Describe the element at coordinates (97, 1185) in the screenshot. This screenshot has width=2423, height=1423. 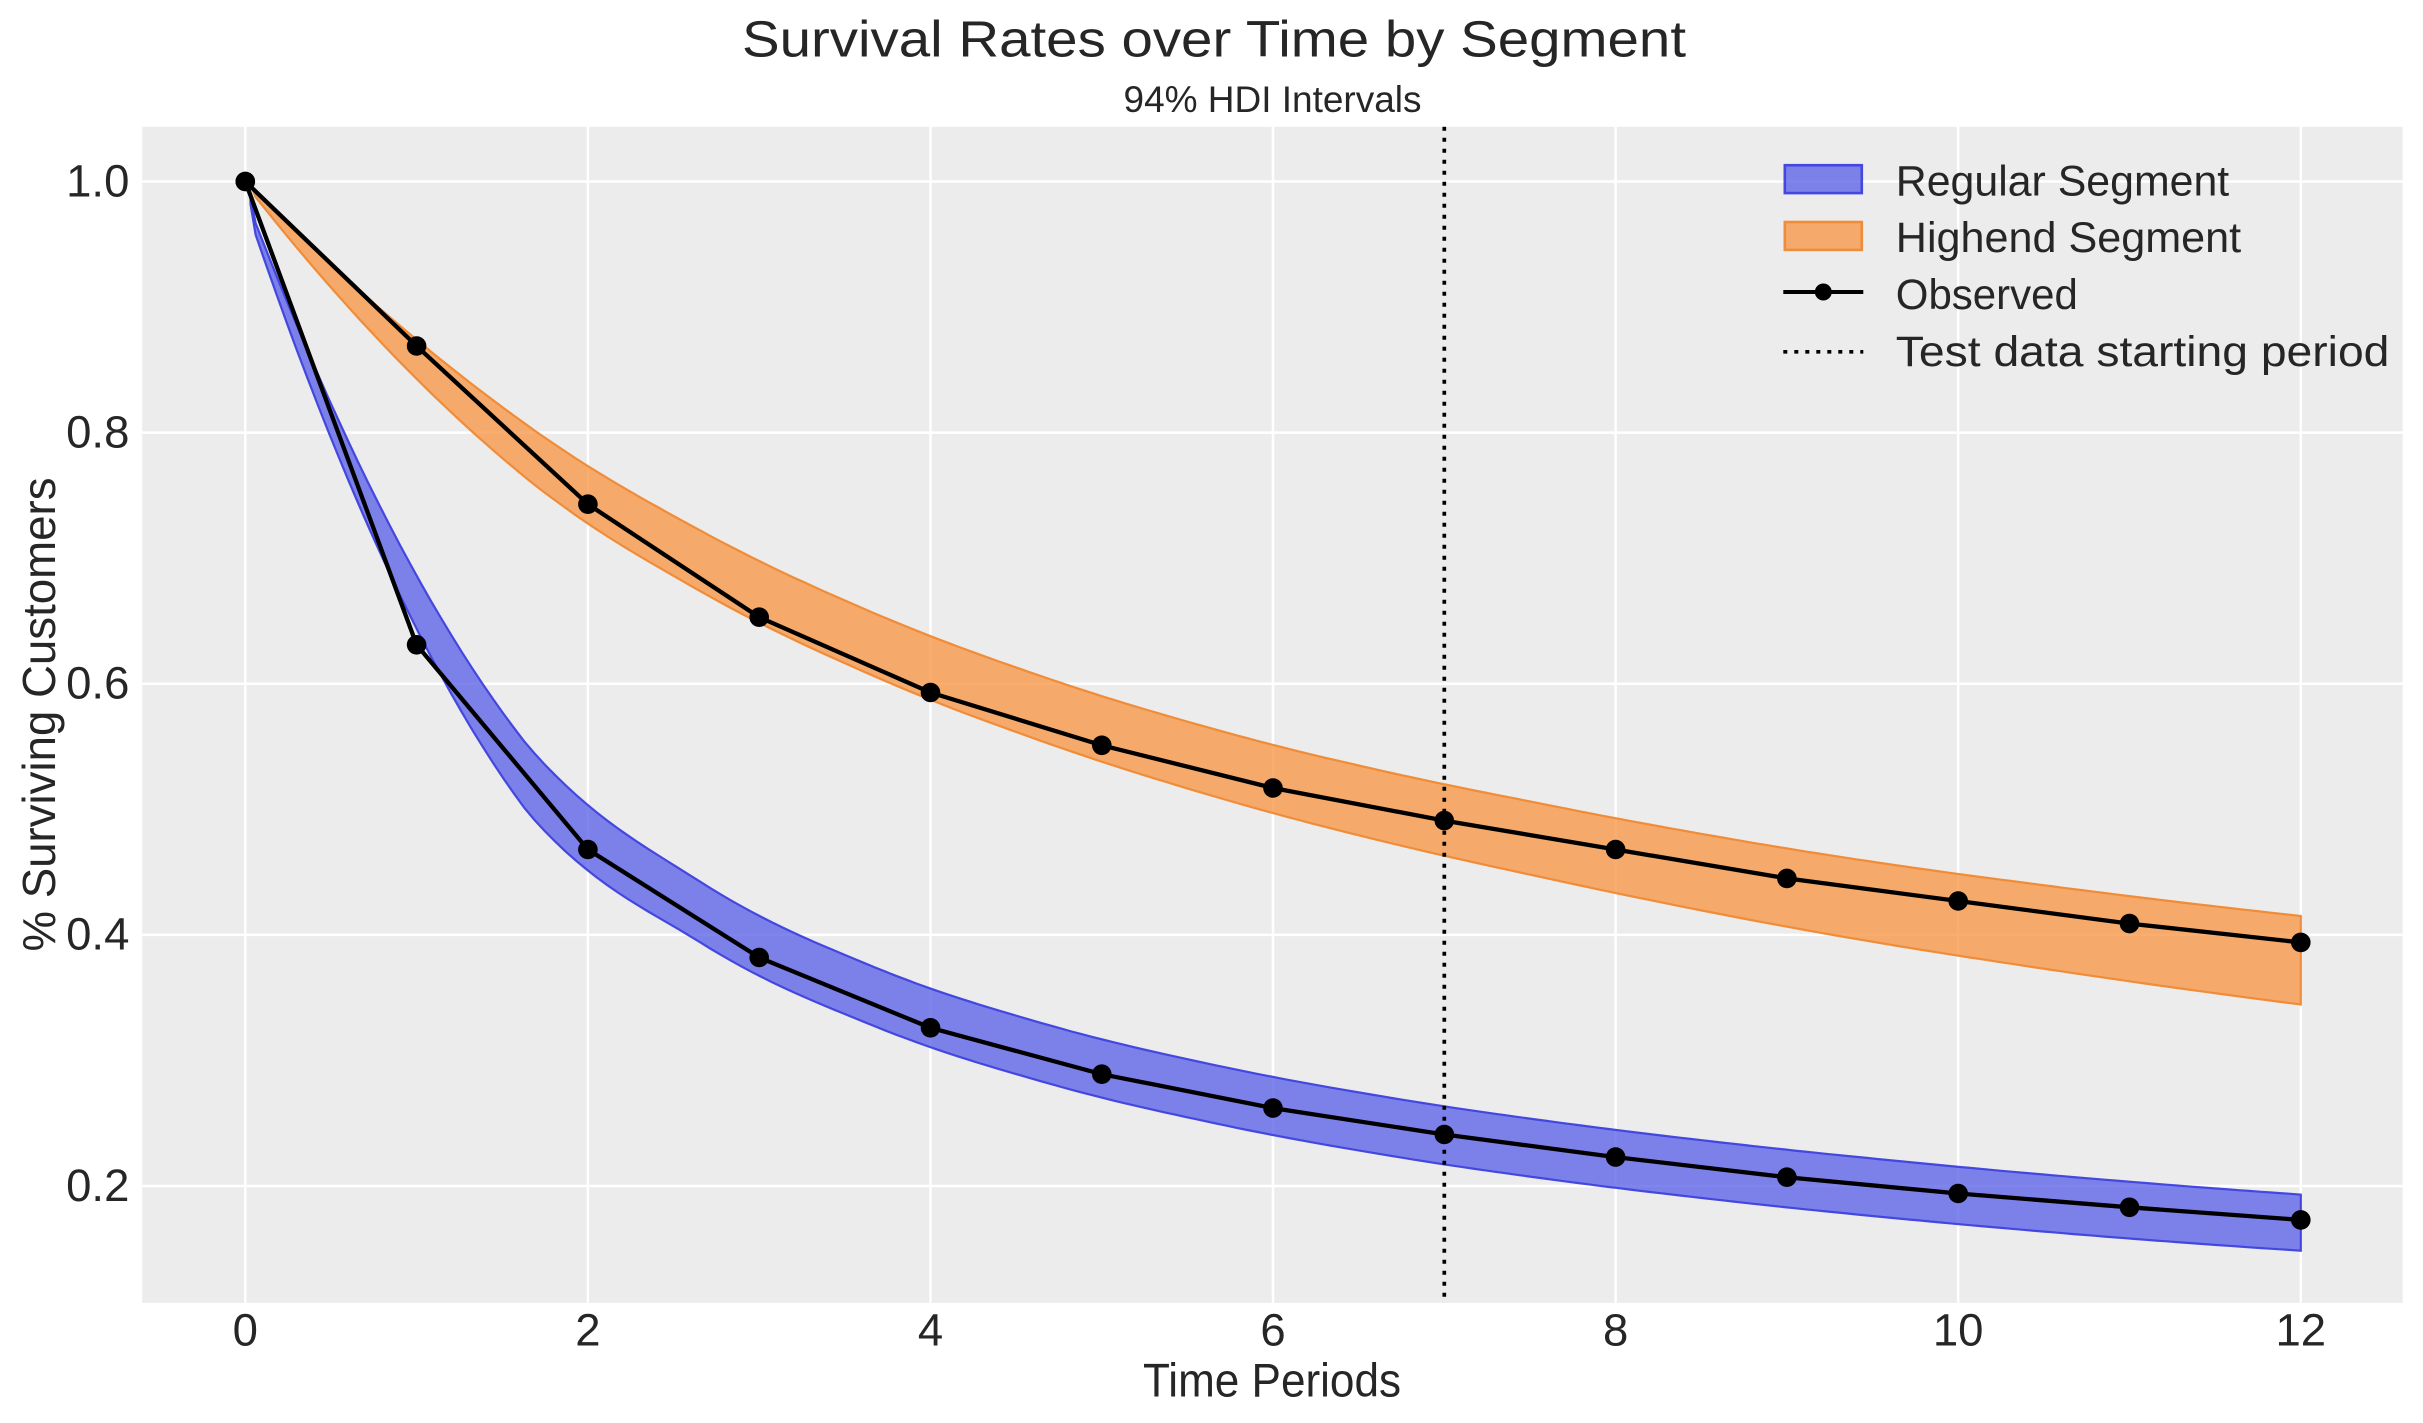
I see `svg-text: 0.2` at that location.